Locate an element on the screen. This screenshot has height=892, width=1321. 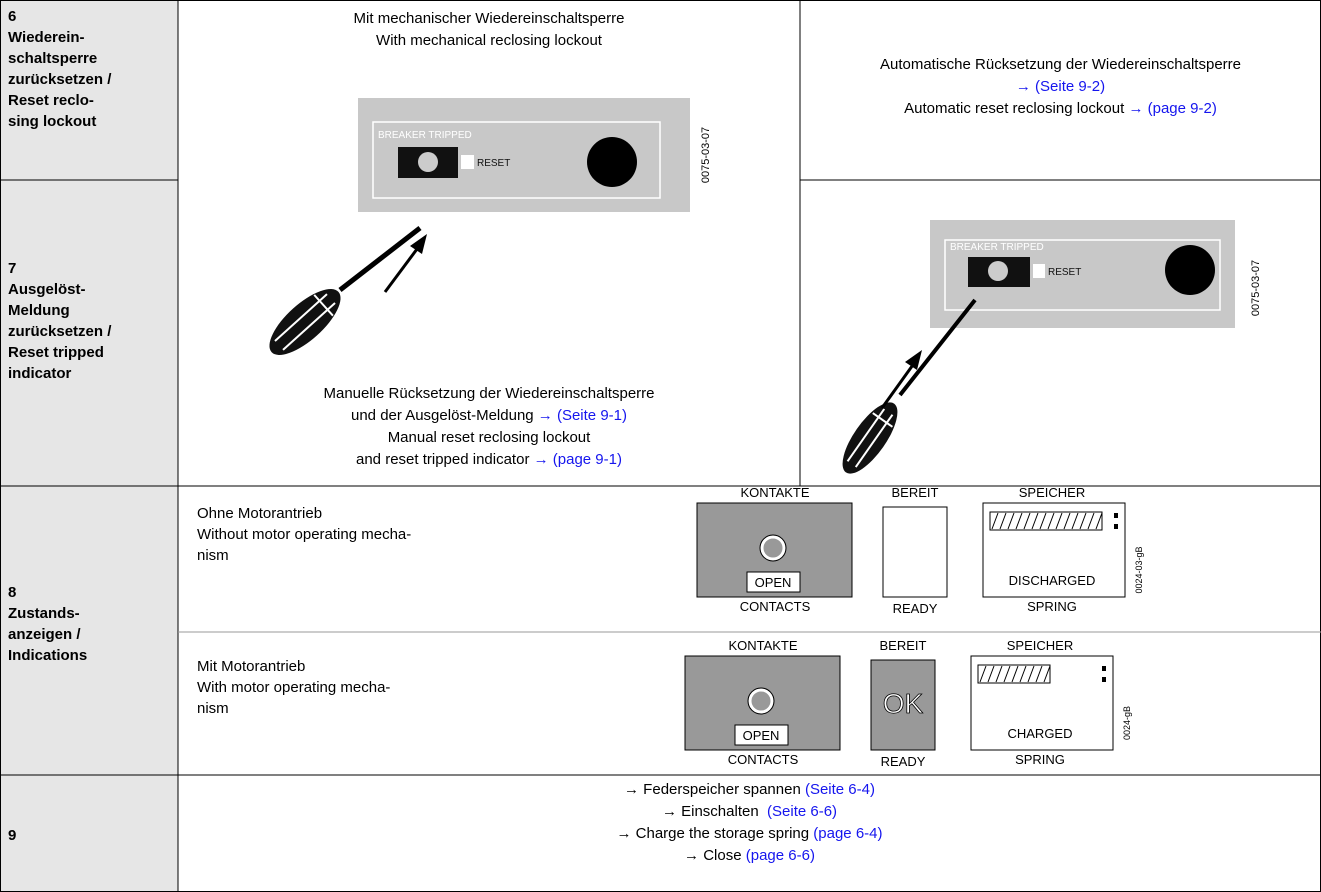
heading-line: Mit mechanischer Wiedereinschaltsperre is located at coordinates (489, 18).